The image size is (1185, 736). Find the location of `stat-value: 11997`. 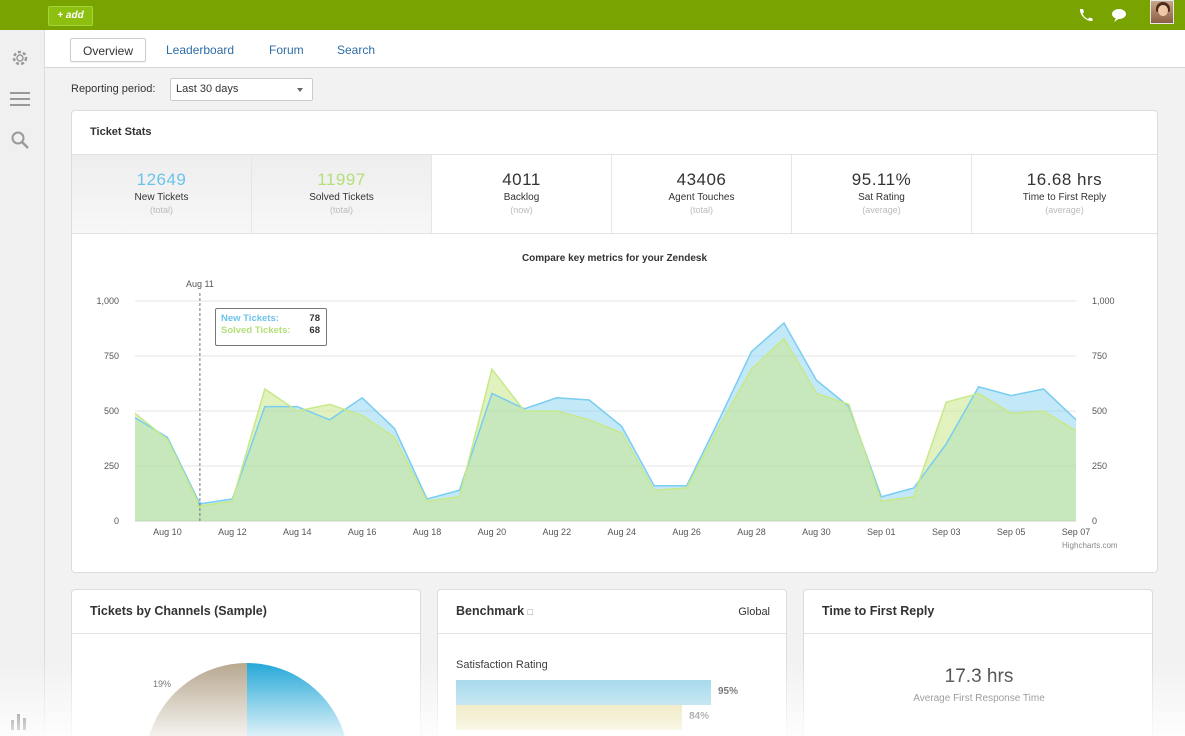

stat-value: 11997 is located at coordinates (341, 179).